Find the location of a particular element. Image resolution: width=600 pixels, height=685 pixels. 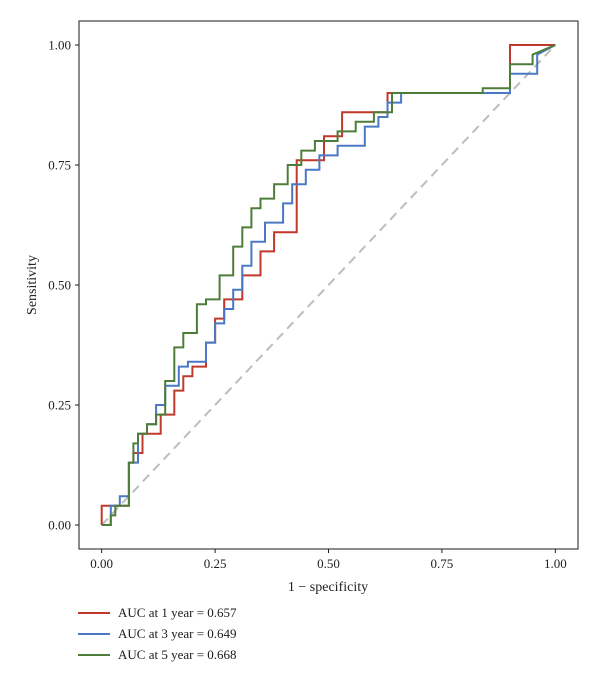

legend-item-2: AUC at 3 year = 0.649 is located at coordinates (157, 633).